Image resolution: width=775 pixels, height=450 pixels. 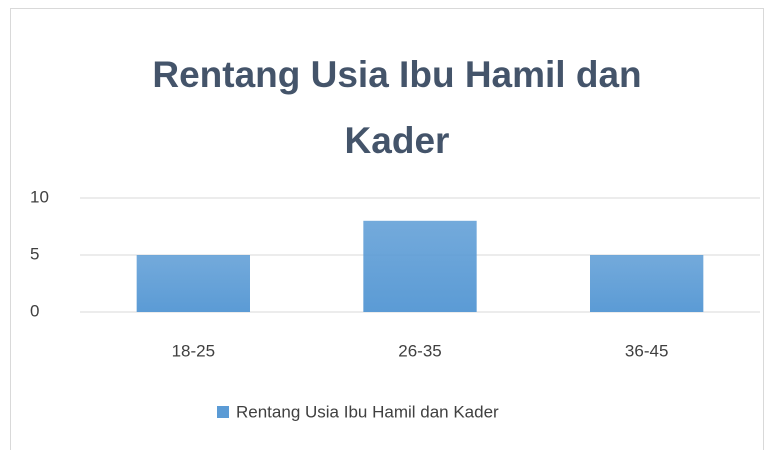 What do you see at coordinates (34, 310) in the screenshot?
I see `y-tick-label: 0` at bounding box center [34, 310].